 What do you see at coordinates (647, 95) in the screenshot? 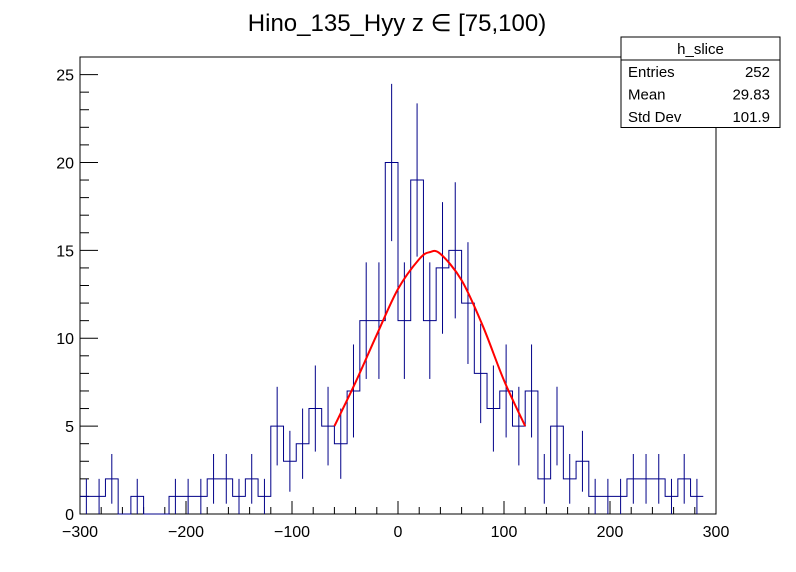
I see `stats-row-label: Mean` at bounding box center [647, 95].